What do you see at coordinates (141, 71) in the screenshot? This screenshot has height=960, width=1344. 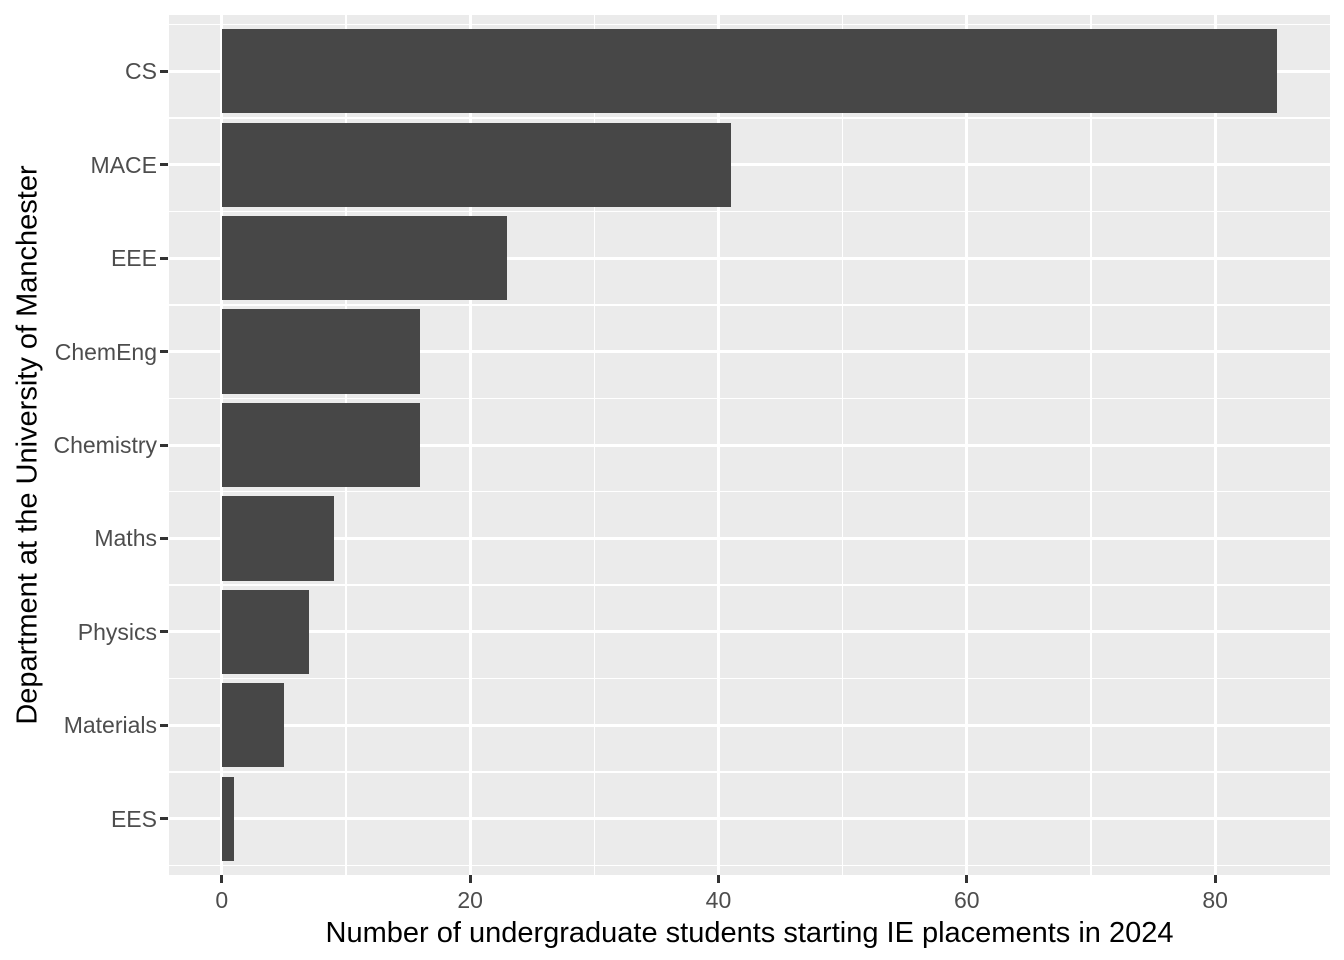 I see `y-tick-label-cs: CS` at bounding box center [141, 71].